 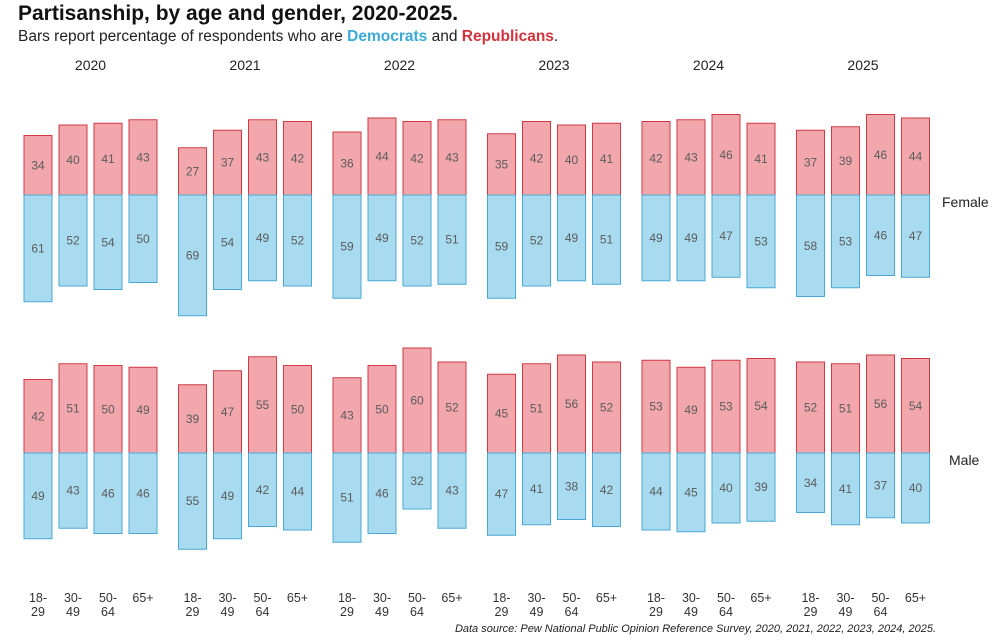 I want to click on label-republican-female-2021-0: 27, so click(x=193, y=171).